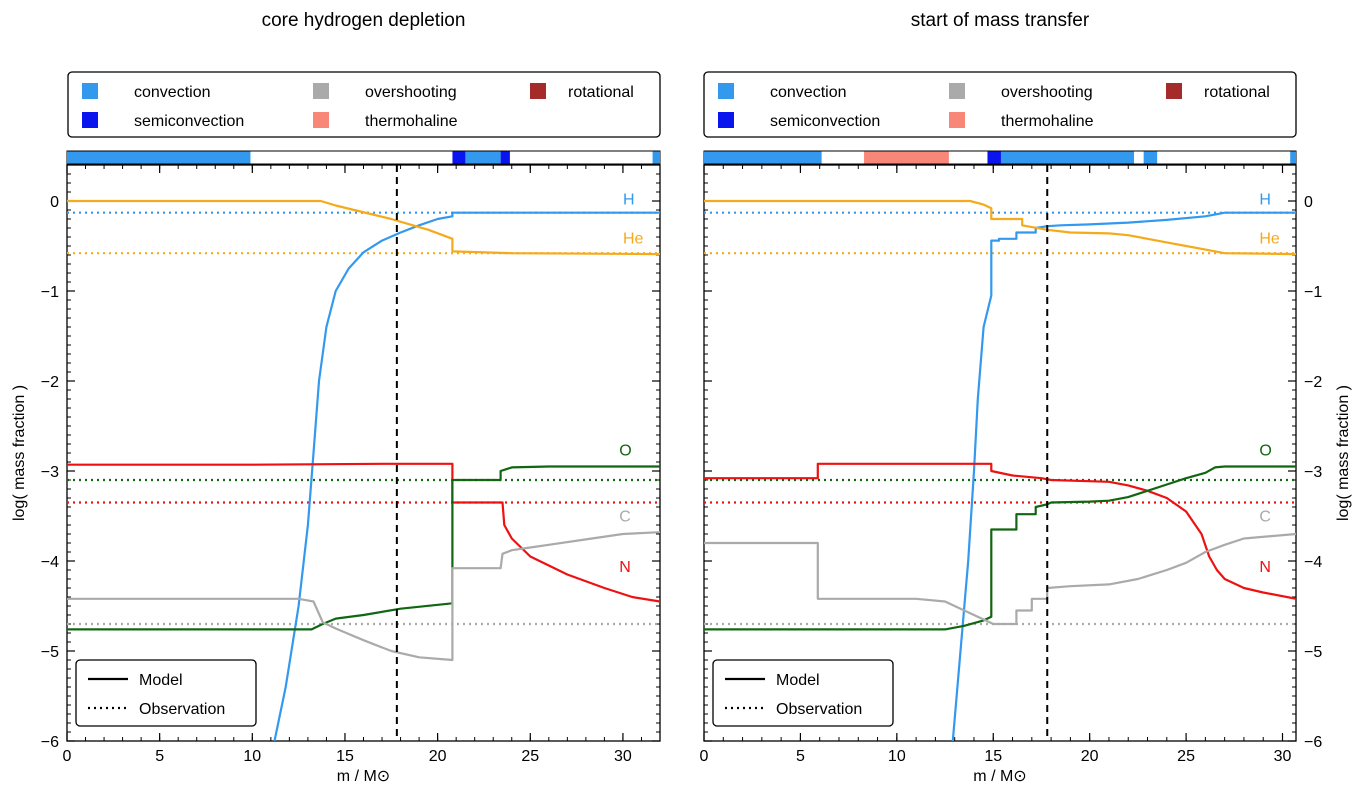  What do you see at coordinates (1000, 20) in the screenshot?
I see `chart-title: start of mass transfer` at bounding box center [1000, 20].